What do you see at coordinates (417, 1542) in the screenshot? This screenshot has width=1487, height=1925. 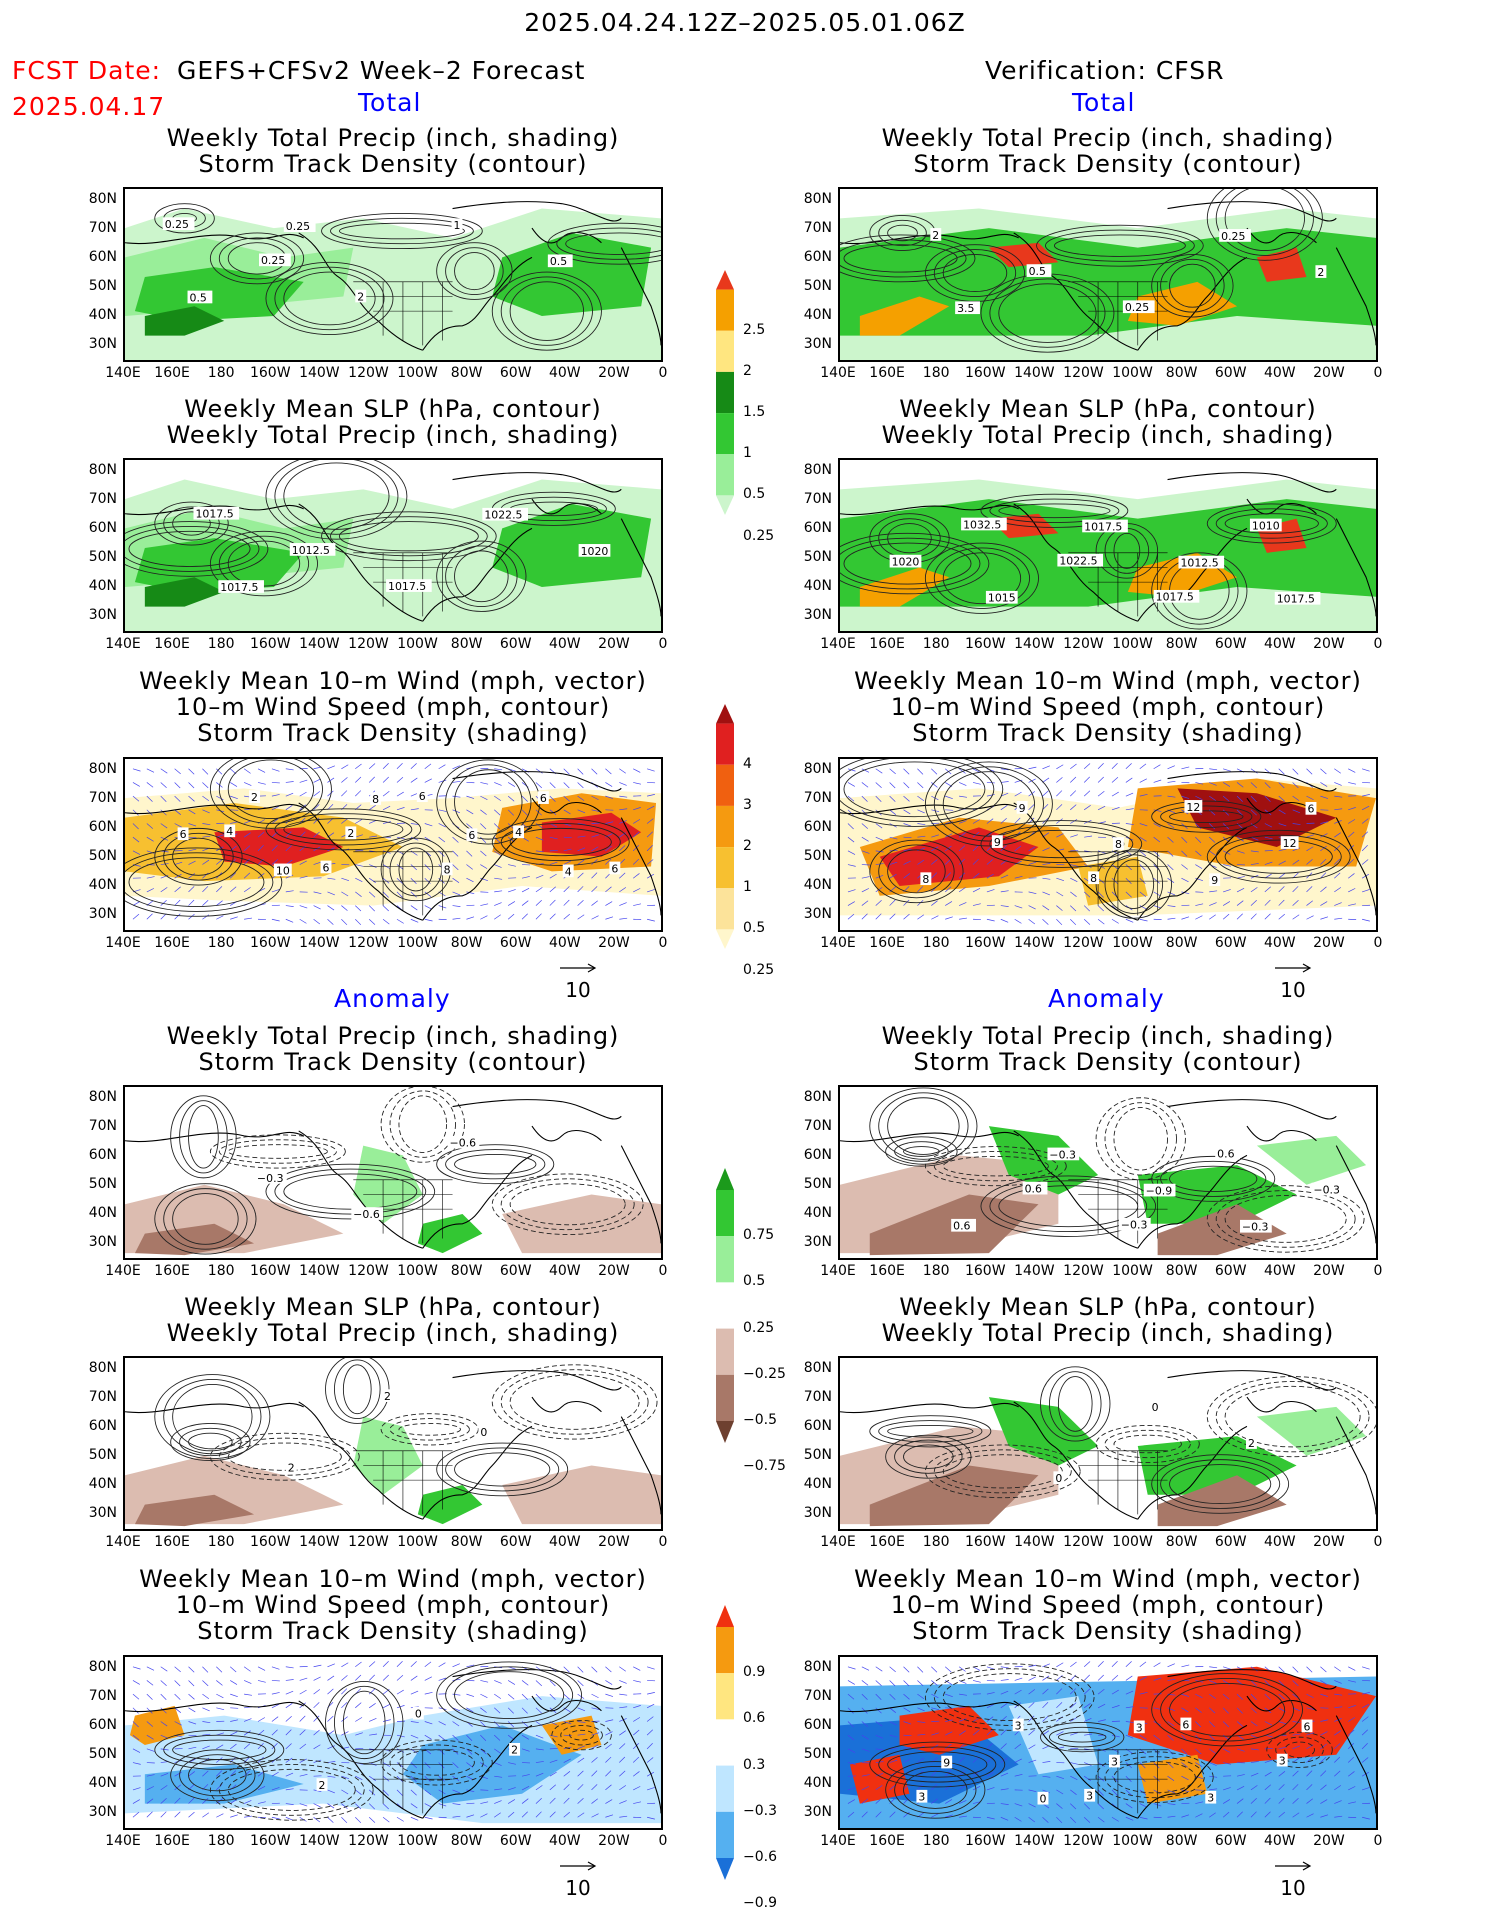 I see `longitude-label: 100W` at bounding box center [417, 1542].